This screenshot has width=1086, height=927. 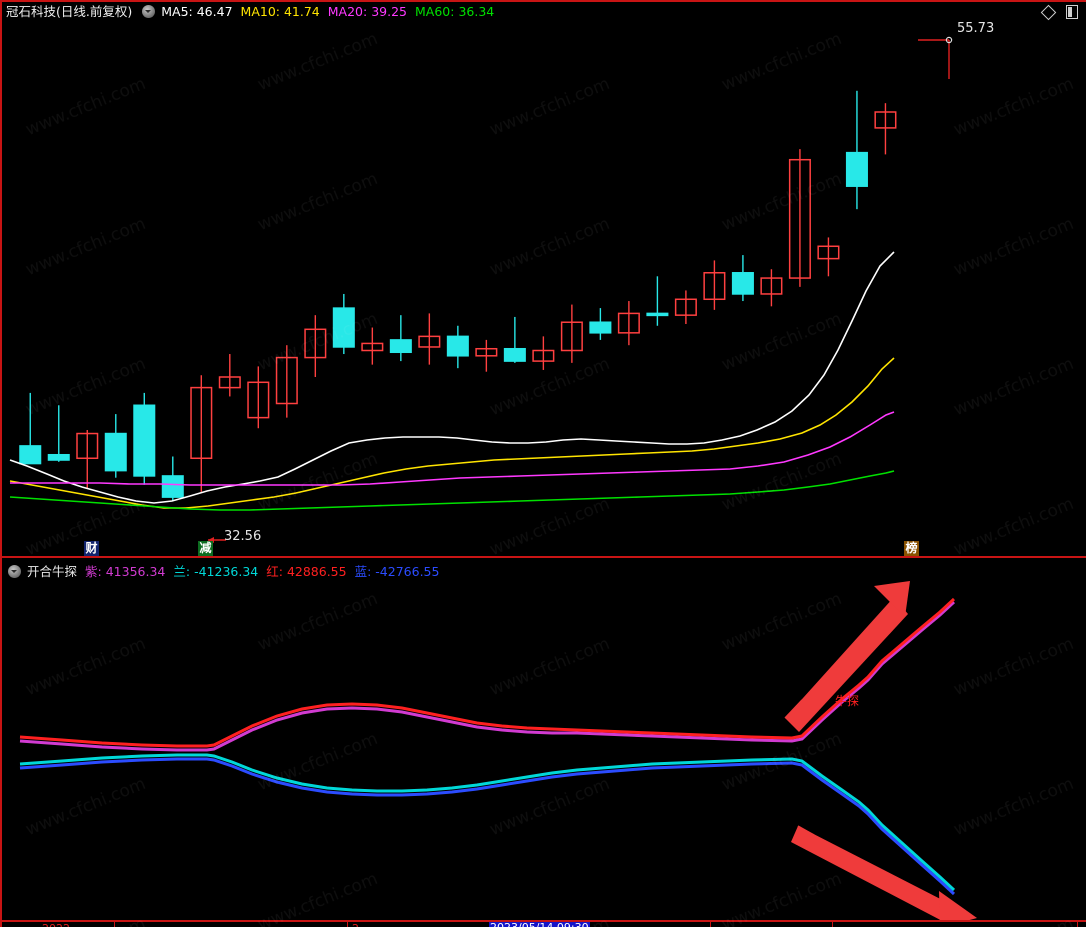 I want to click on legend-lan-value: -41236.34, so click(x=226, y=571).